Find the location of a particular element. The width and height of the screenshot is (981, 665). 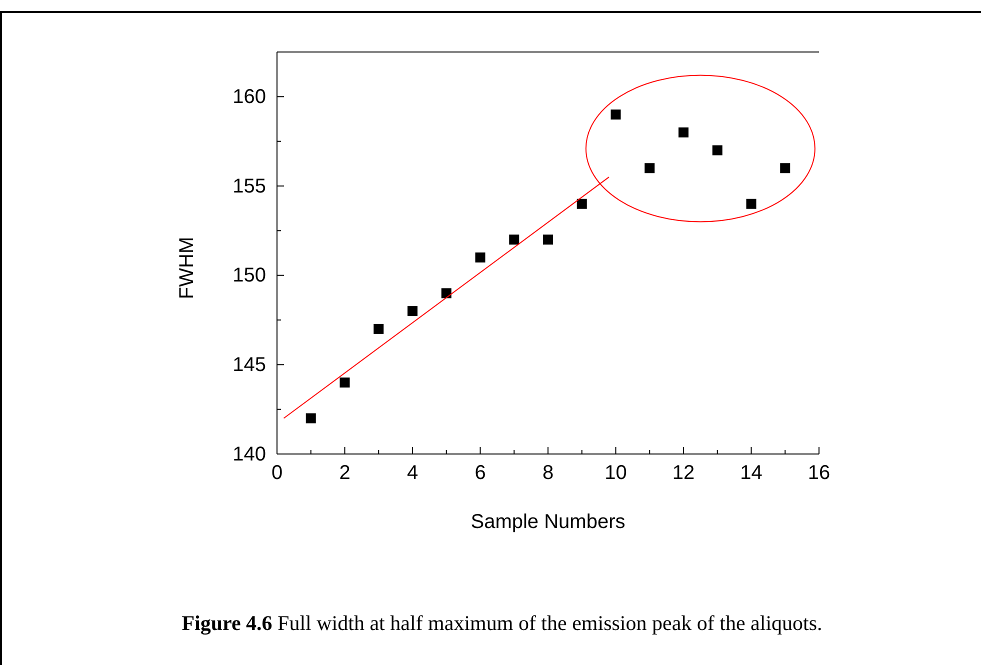

x-tick-label: 0 is located at coordinates (277, 473).